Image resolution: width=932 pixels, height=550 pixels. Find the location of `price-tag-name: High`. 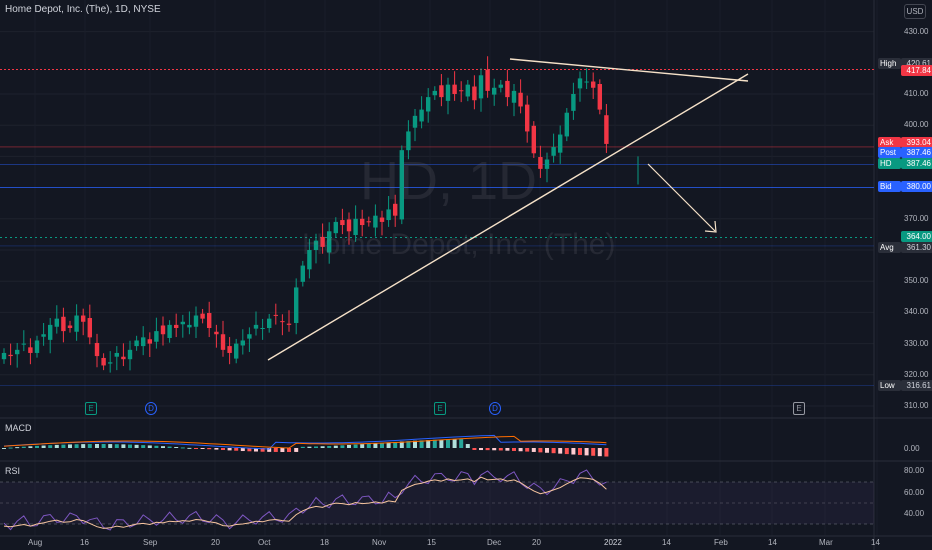

price-tag-name: High is located at coordinates (889, 63).